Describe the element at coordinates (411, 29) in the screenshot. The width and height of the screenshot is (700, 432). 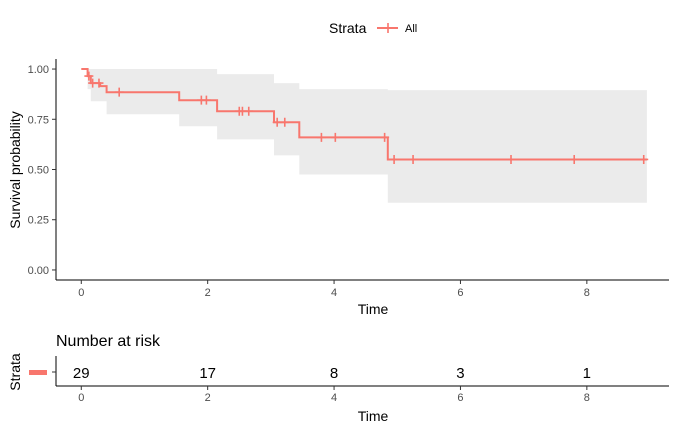
I see `legend-label-all: All` at that location.